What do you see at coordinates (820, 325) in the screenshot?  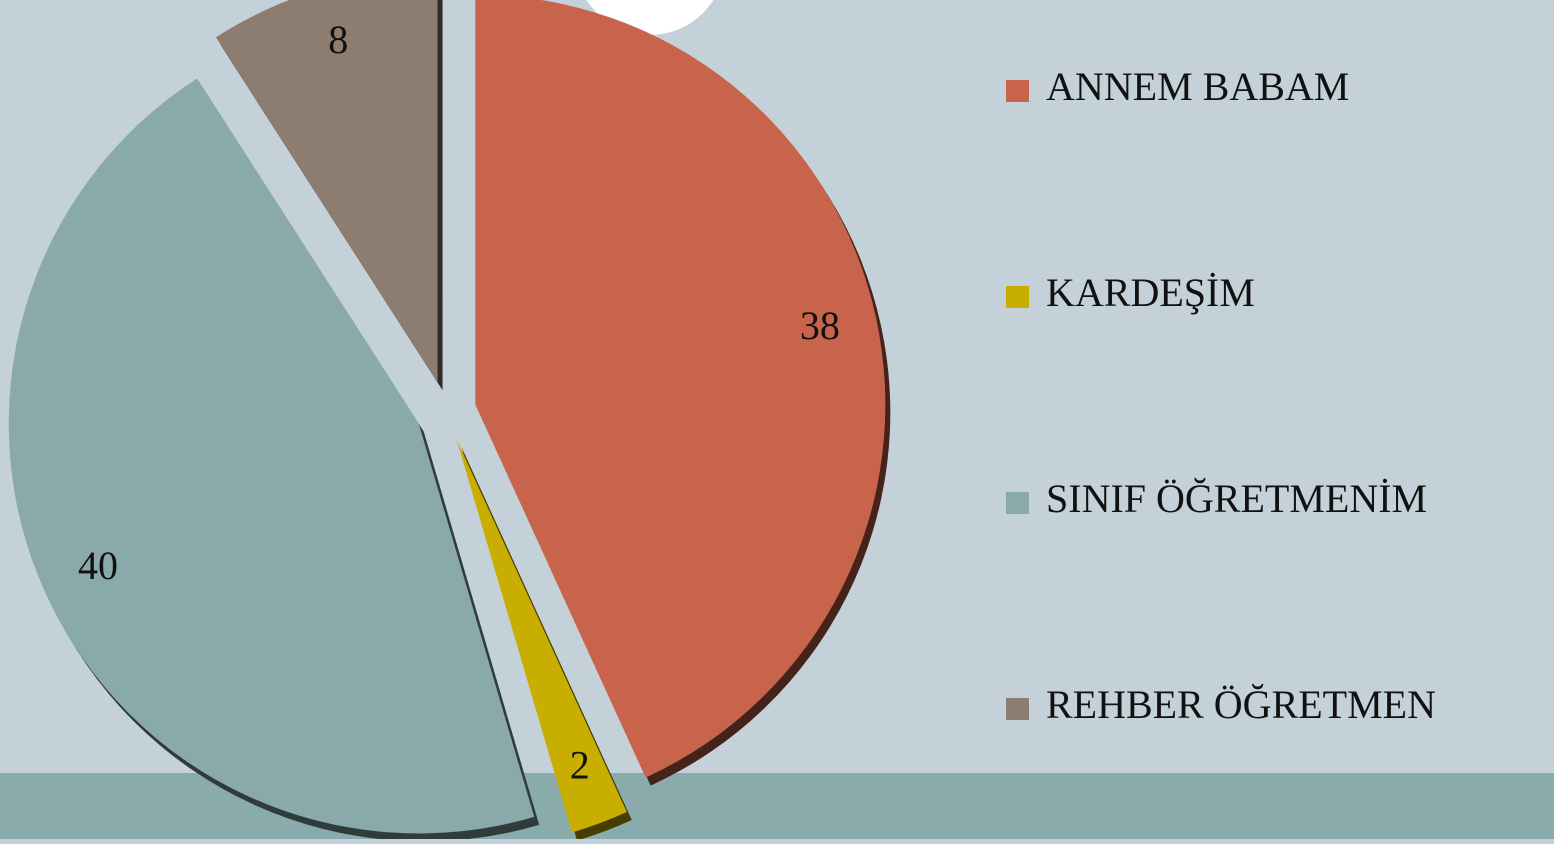 I see `data-label: 38` at bounding box center [820, 325].